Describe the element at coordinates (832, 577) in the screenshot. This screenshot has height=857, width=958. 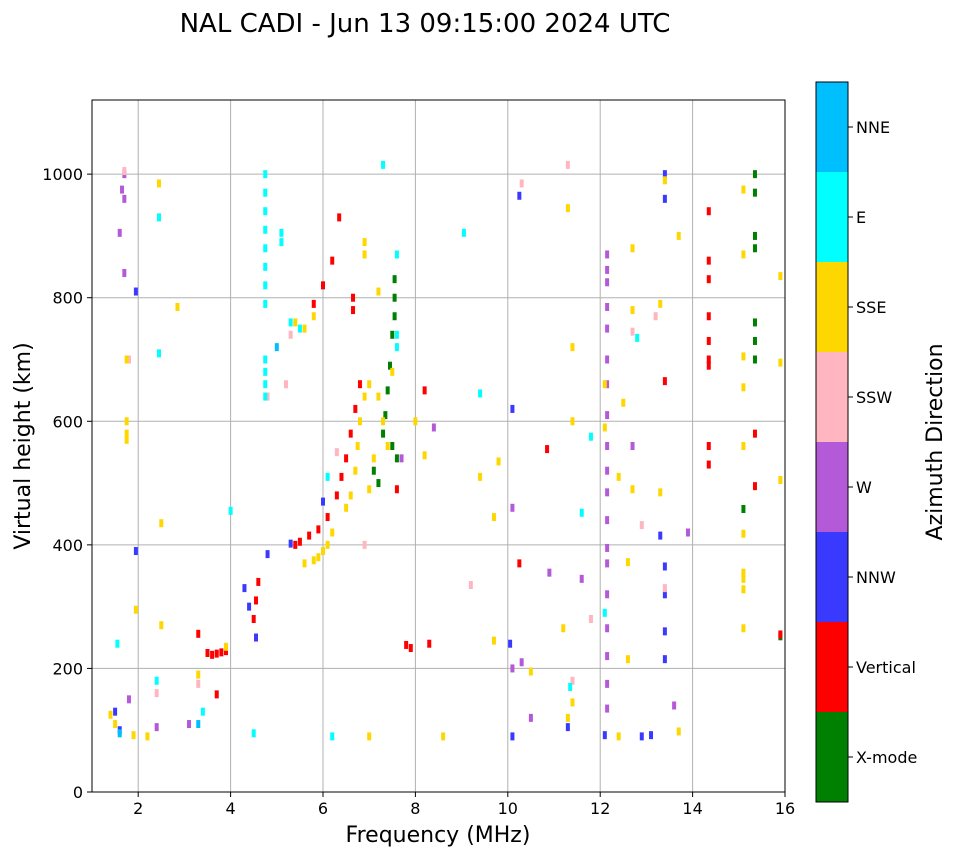
I see `colorbar-segment-nnw` at that location.